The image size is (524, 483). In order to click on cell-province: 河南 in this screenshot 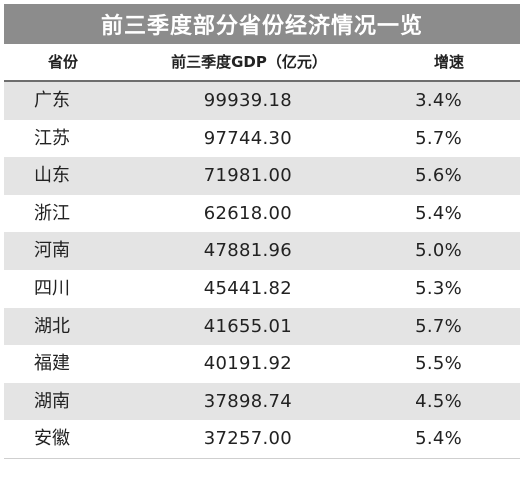, I will do `click(52, 251)`.